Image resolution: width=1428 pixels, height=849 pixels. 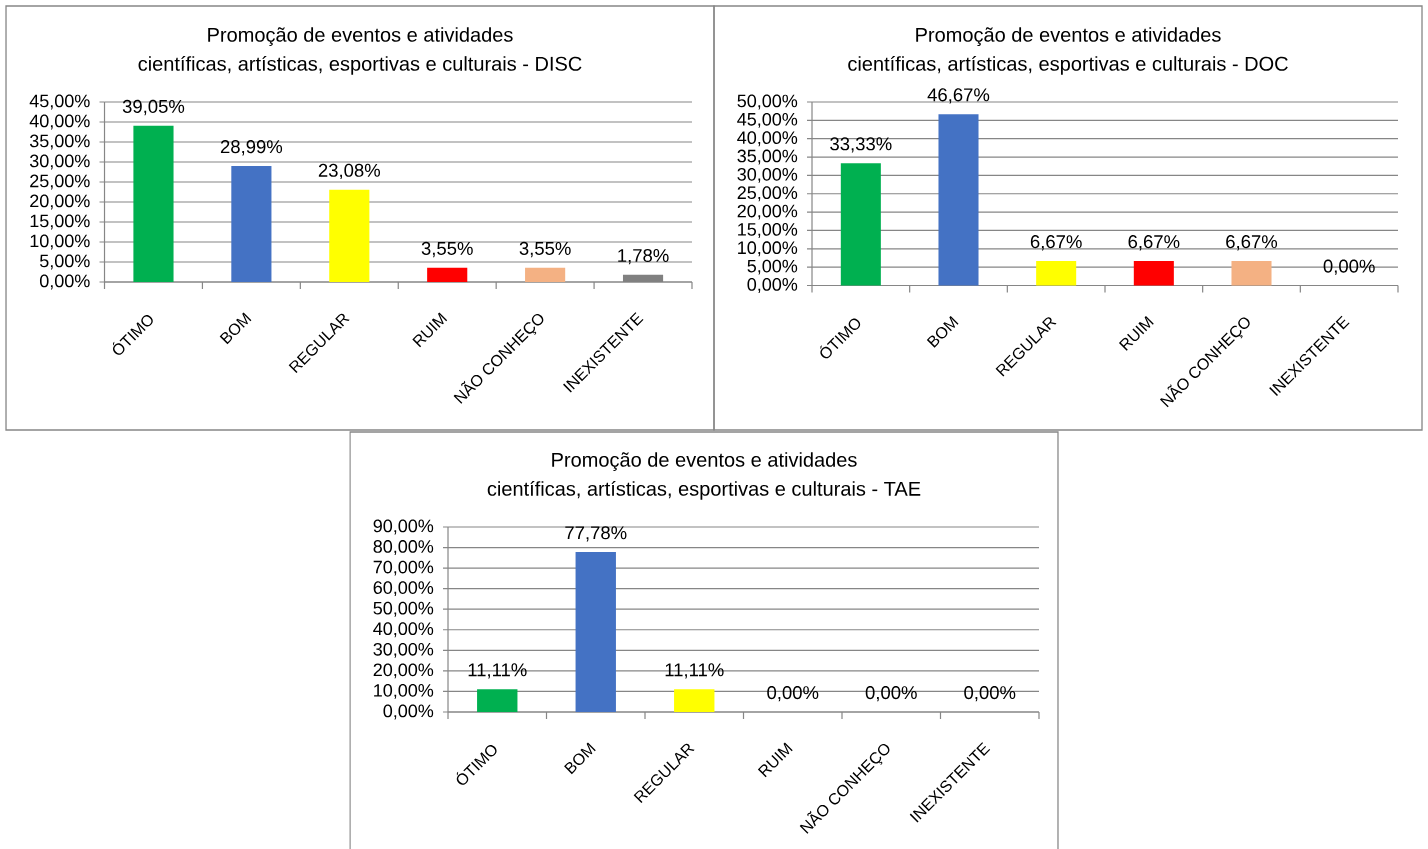 I want to click on data-label: 33,33%, so click(x=861, y=145).